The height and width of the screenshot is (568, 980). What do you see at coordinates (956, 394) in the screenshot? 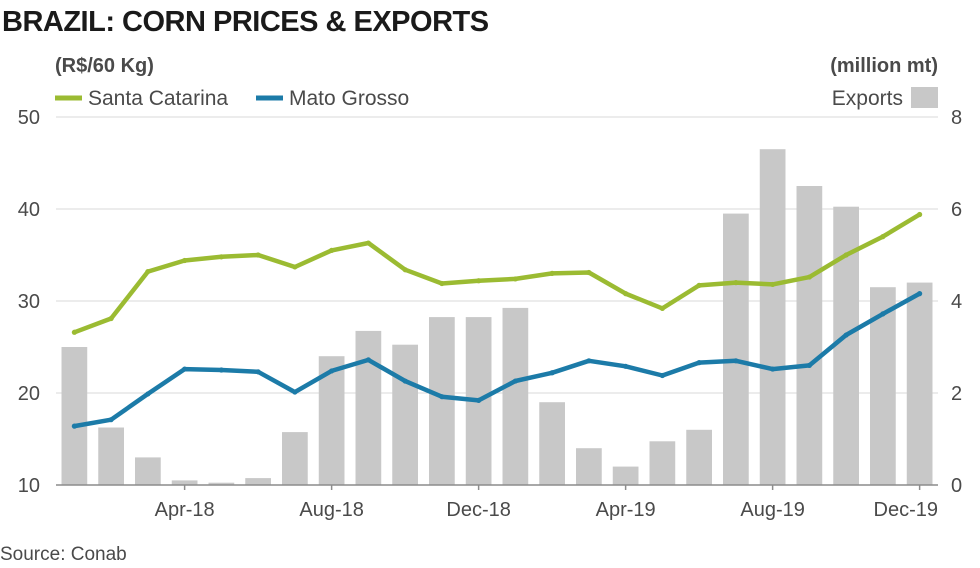
I see `right-tick-label: 2` at bounding box center [956, 394].